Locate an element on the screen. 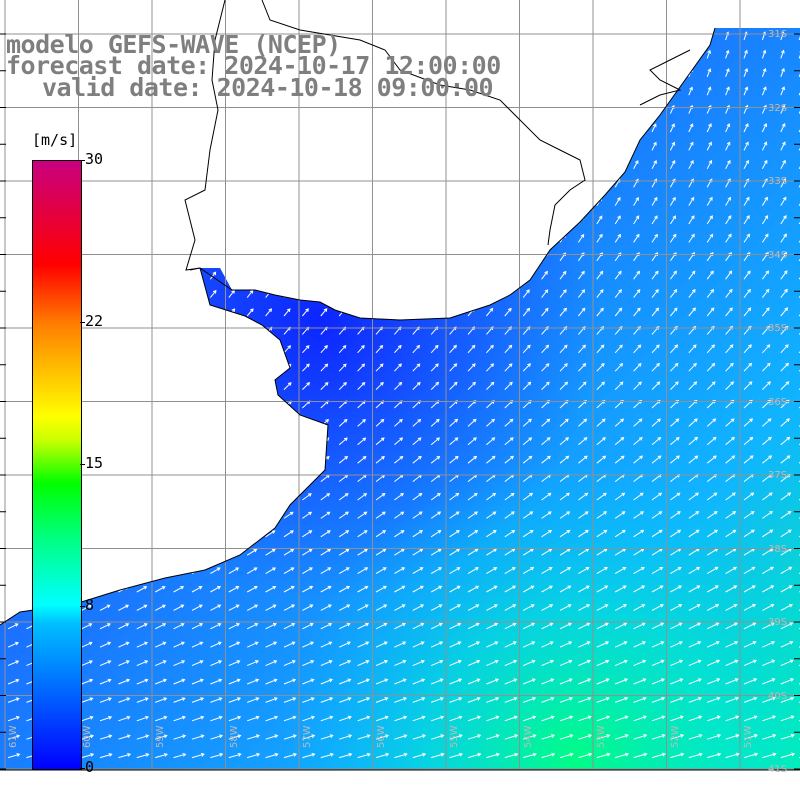 The width and height of the screenshot is (800, 800). colorbar-tick-label: 22 is located at coordinates (94, 321).